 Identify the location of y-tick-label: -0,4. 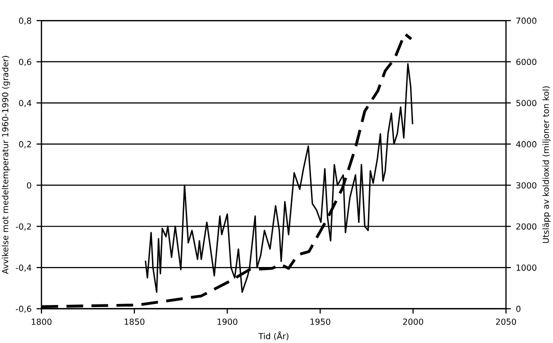
(24, 268).